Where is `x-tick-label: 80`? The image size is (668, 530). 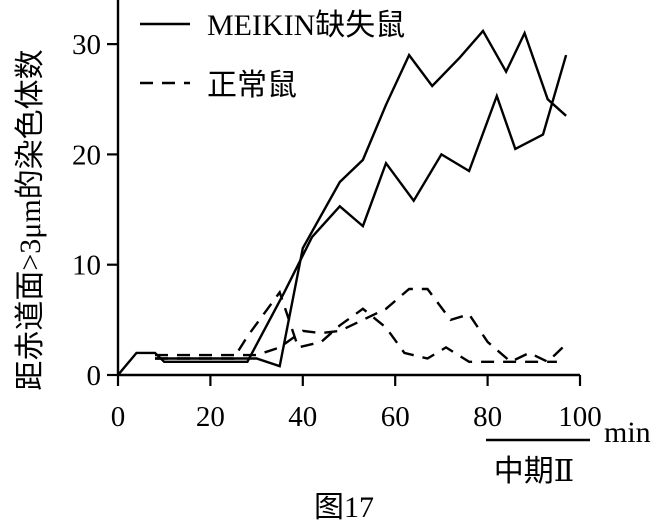 x-tick-label: 80 is located at coordinates (487, 417).